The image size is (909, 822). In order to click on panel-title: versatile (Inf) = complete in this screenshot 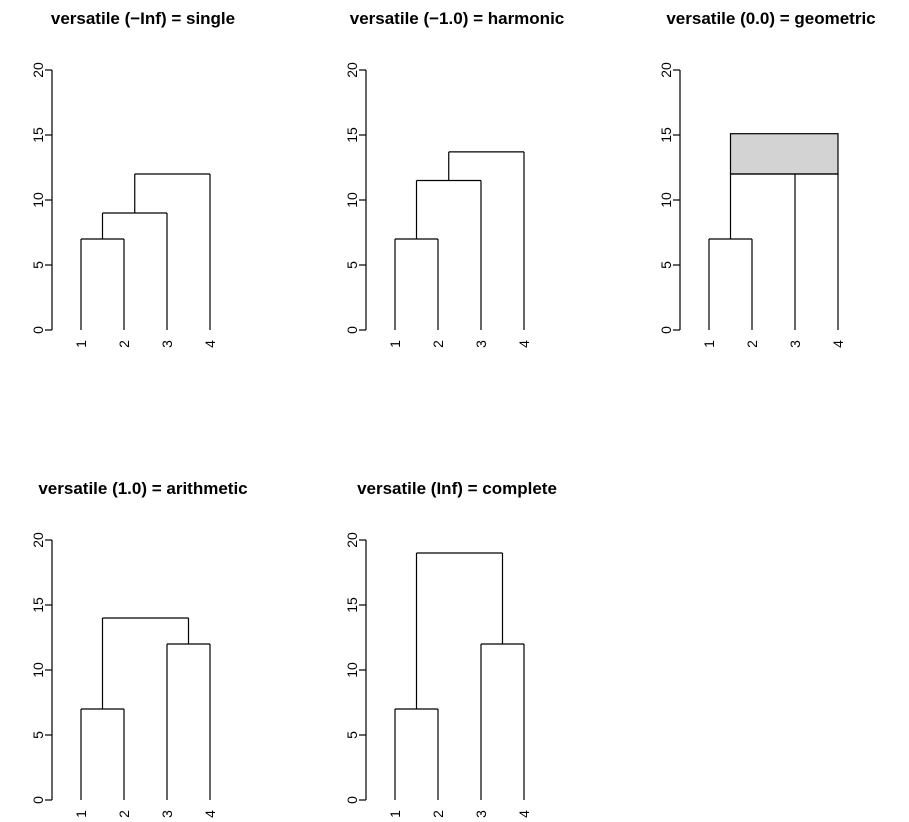, I will do `click(457, 488)`.